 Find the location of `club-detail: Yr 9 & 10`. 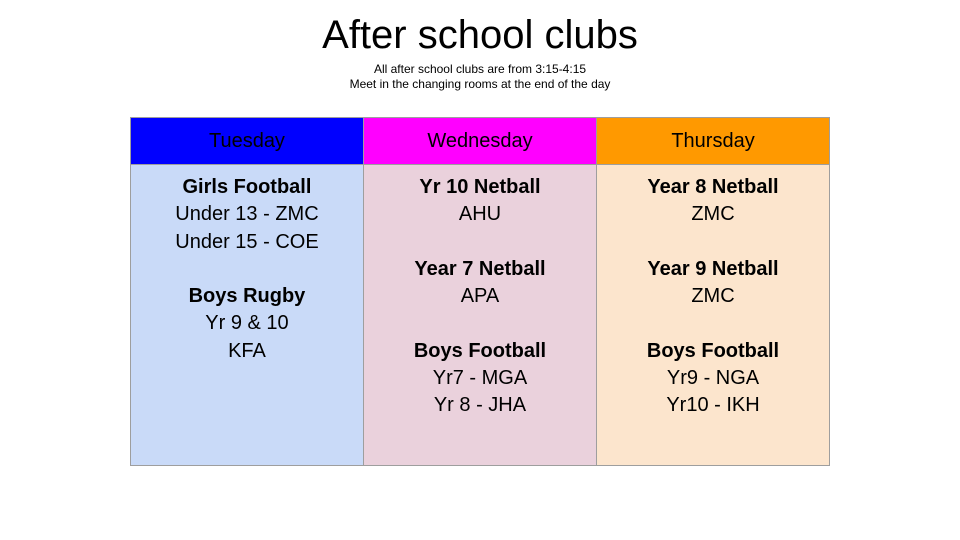

club-detail: Yr 9 & 10 is located at coordinates (247, 323).